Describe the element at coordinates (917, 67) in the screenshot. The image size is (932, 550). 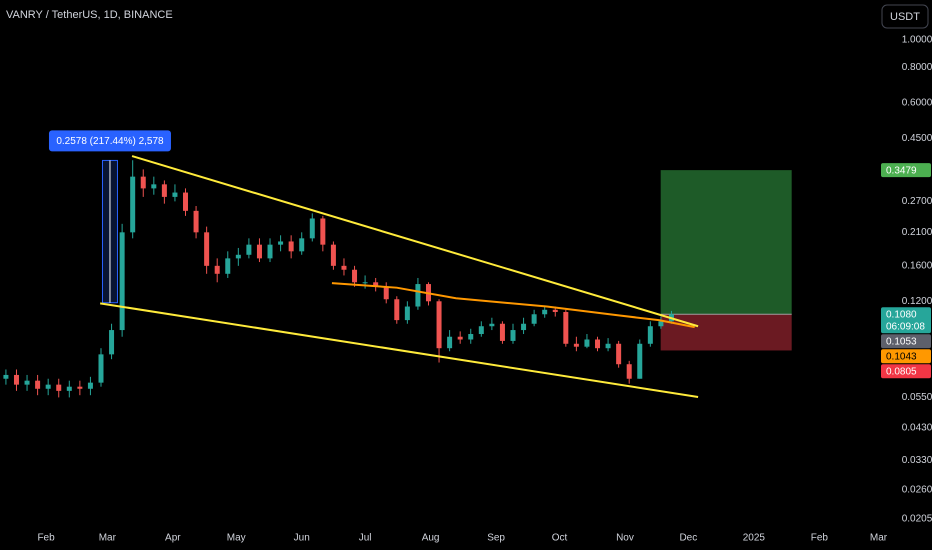
I see `y-tick-label: 0.8000` at that location.